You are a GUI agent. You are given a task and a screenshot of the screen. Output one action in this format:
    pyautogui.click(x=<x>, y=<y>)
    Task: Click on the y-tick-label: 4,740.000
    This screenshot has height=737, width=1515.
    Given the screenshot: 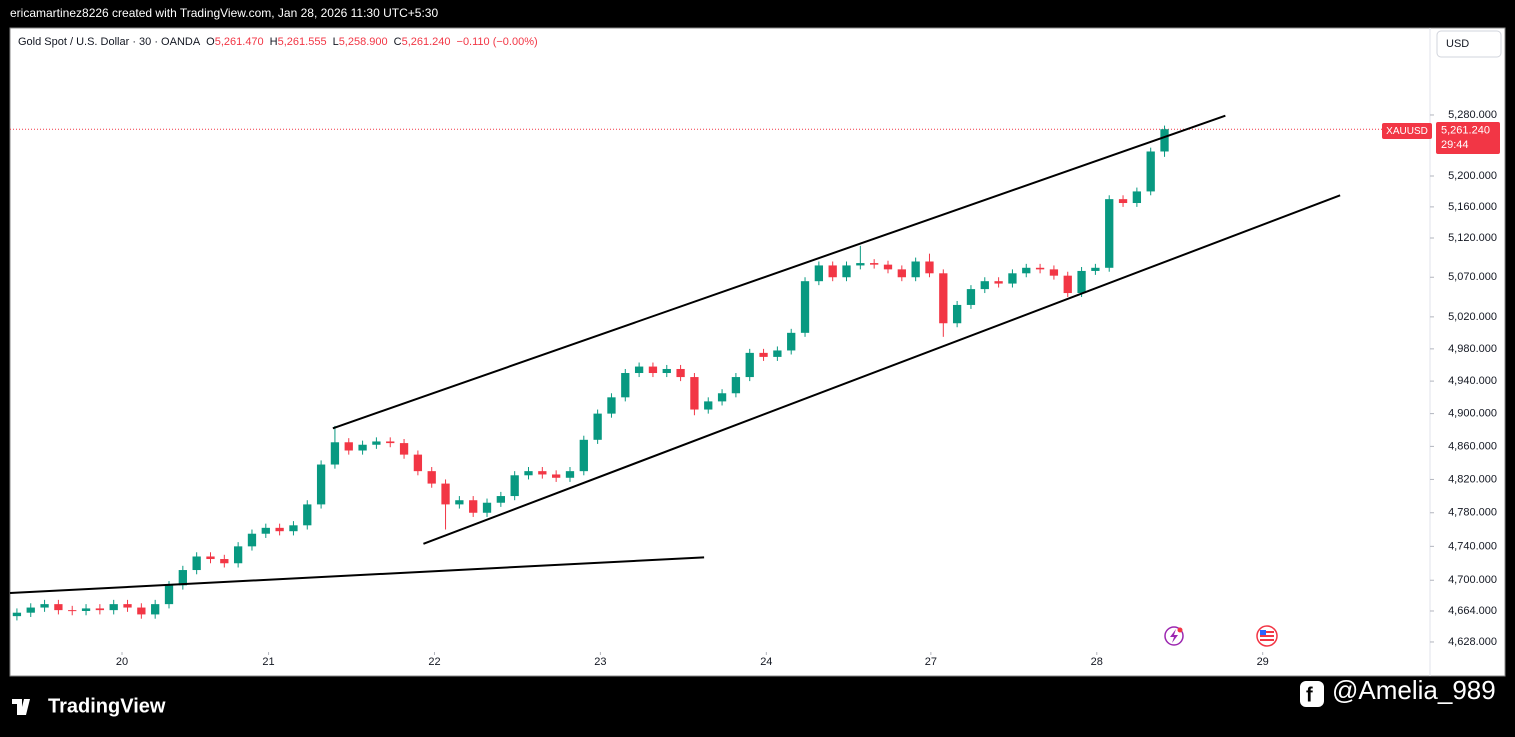 What is the action you would take?
    pyautogui.click(x=1472, y=546)
    